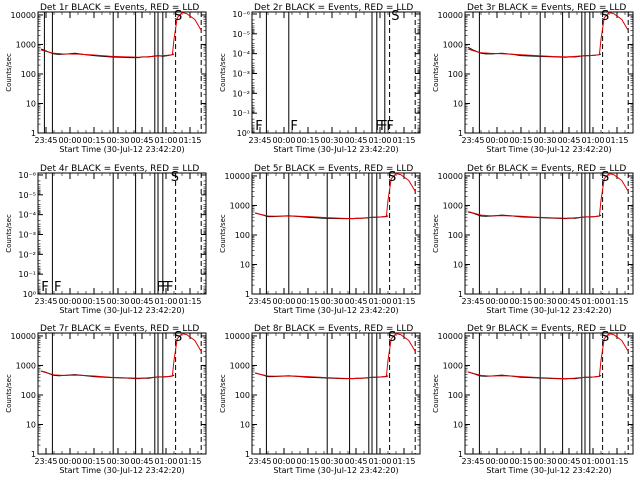  What do you see at coordinates (546, 8) in the screenshot?
I see `panel-title: Det 3r BLACK = Events, RED = LLD` at bounding box center [546, 8].